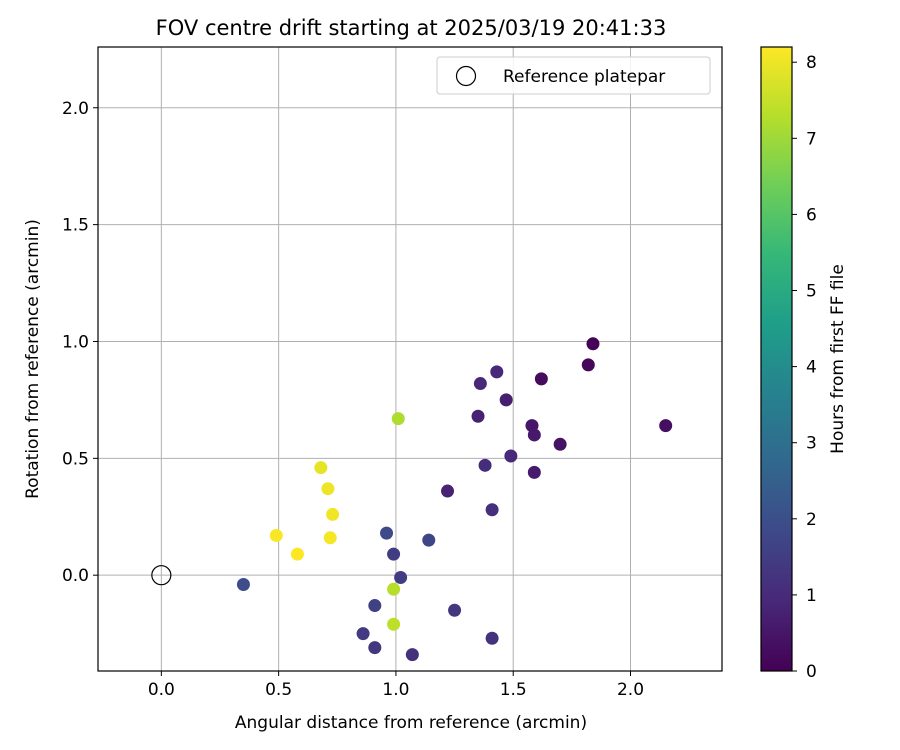  Describe the element at coordinates (33, 359) in the screenshot. I see `y-axis-label: Rotation from reference (arcmin)` at that location.